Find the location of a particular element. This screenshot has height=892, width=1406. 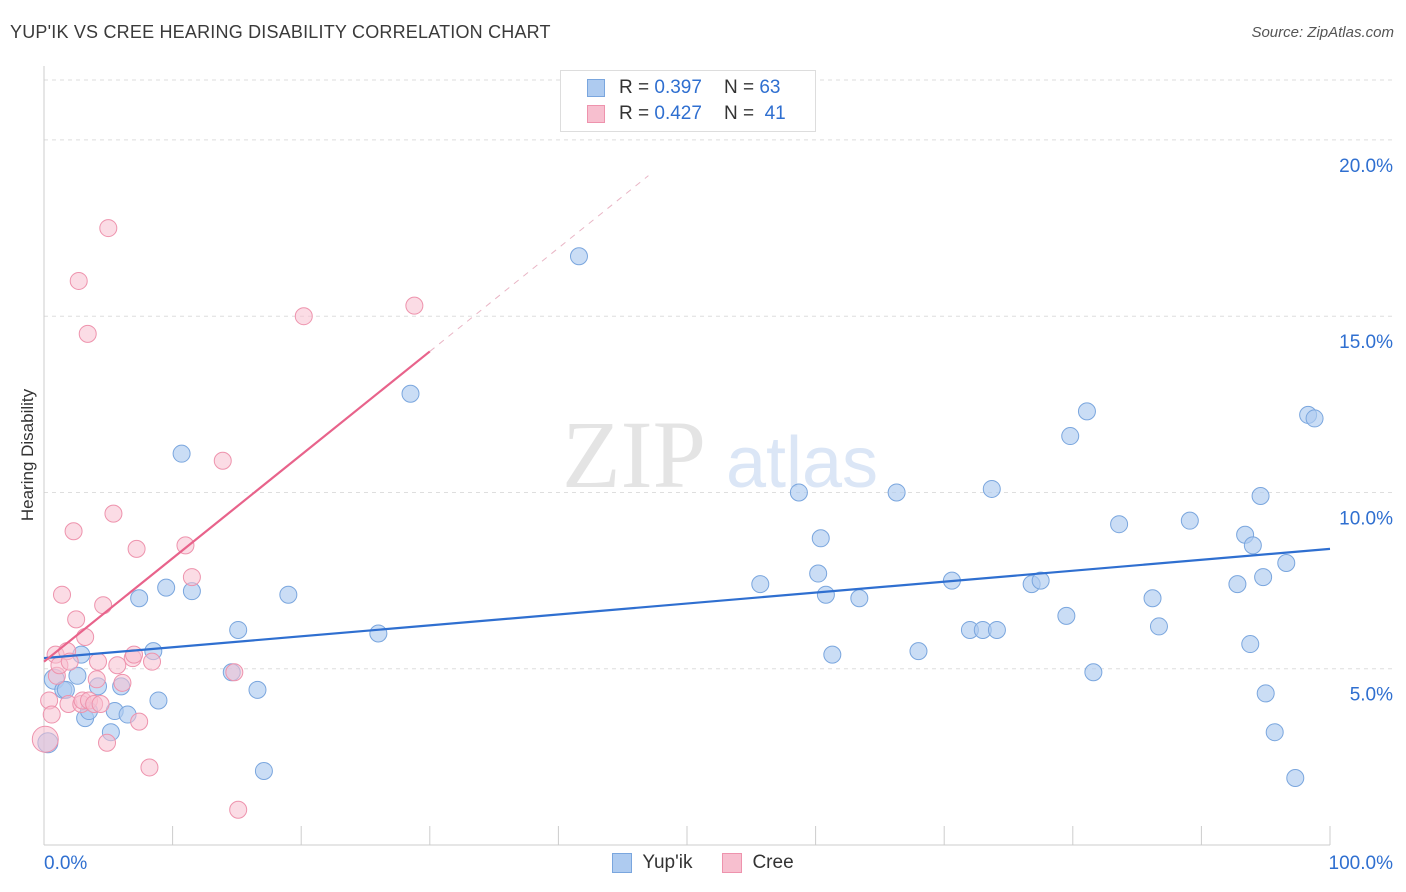

y-tick-label: 20.0% is located at coordinates (1366, 166).